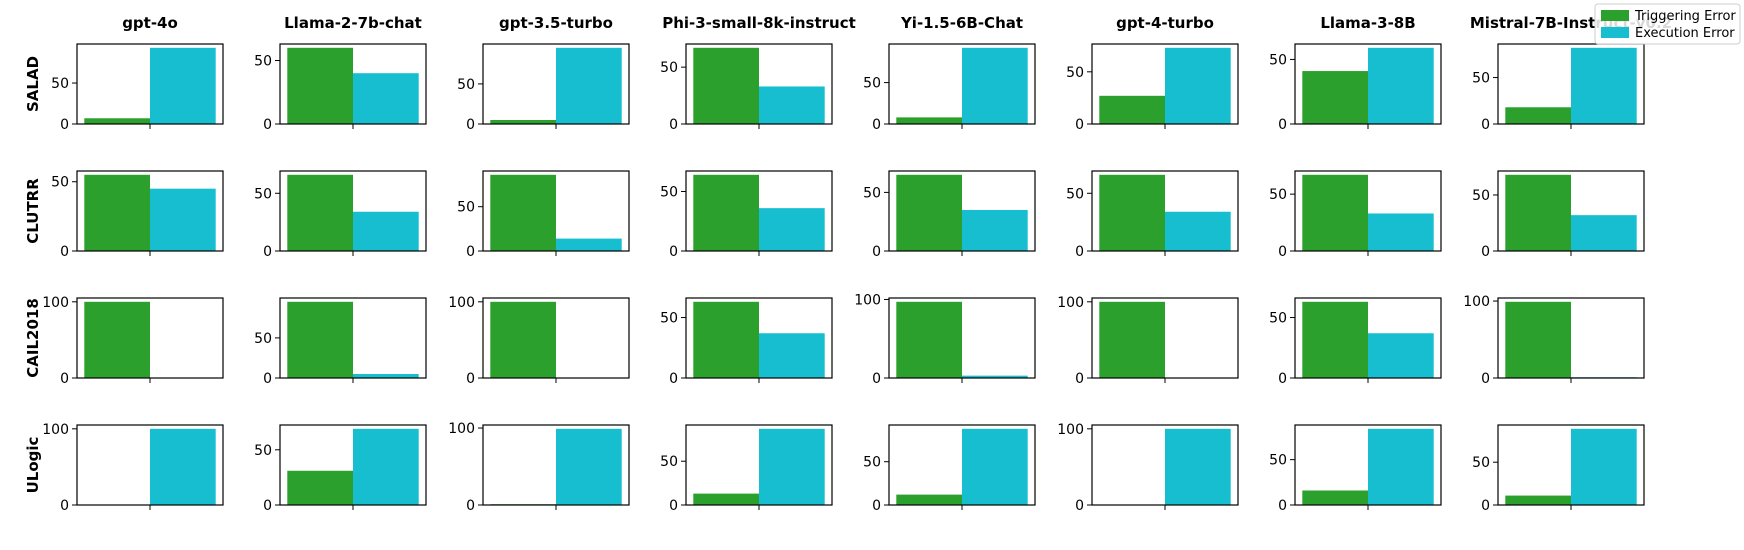  I want to click on legend-swatch-triggering-error, so click(1615, 15).